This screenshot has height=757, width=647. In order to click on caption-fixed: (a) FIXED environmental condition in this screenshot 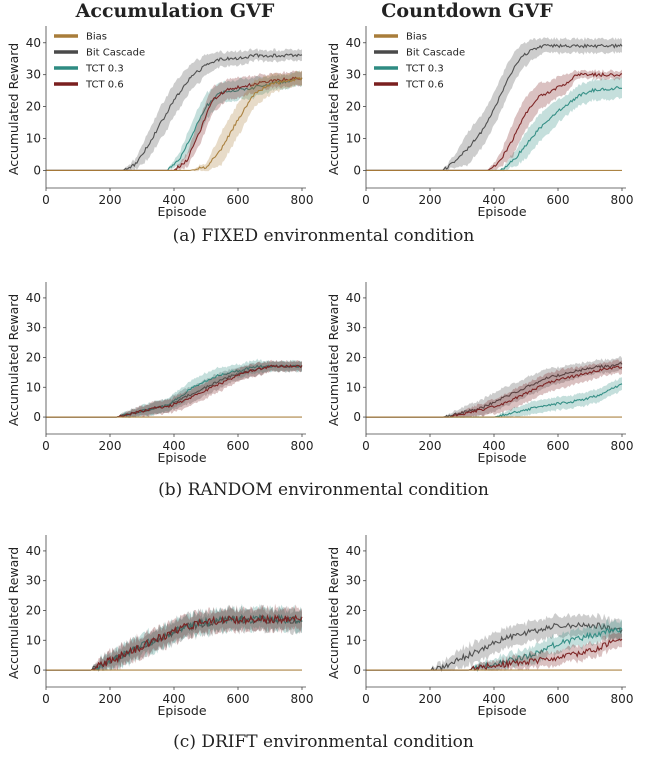, I will do `click(323, 236)`.